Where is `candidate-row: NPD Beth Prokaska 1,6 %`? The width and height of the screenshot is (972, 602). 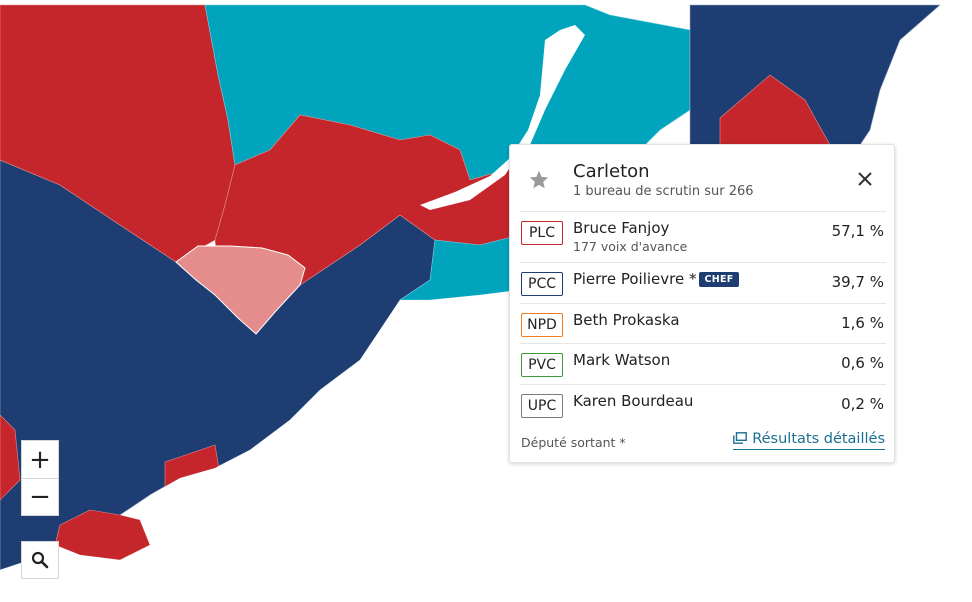 candidate-row: NPD Beth Prokaska 1,6 % is located at coordinates (703, 323).